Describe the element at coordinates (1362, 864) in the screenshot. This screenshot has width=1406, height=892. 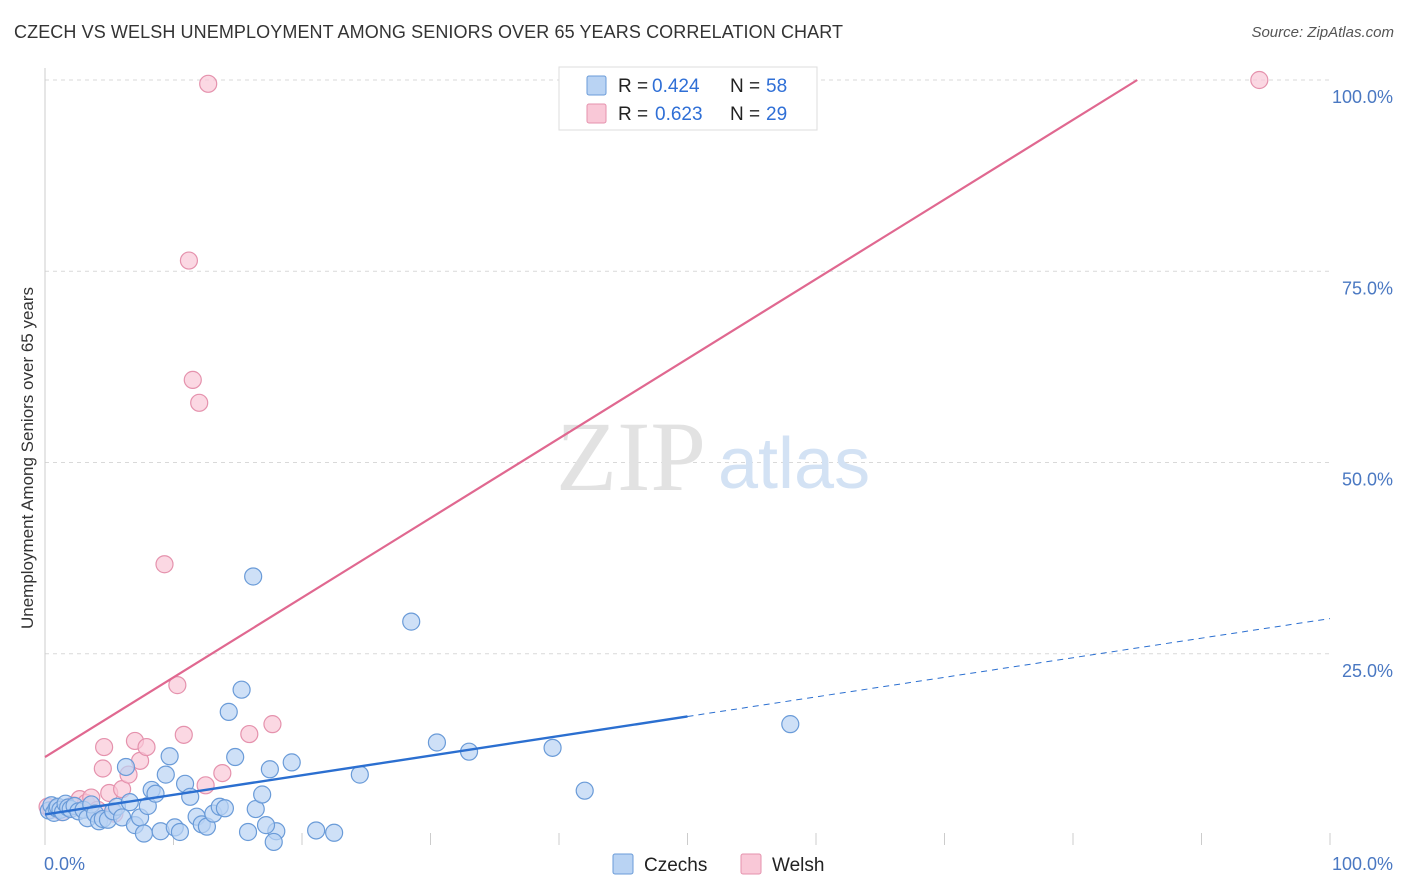
I see `x-tick-label-right: 100.0%` at that location.